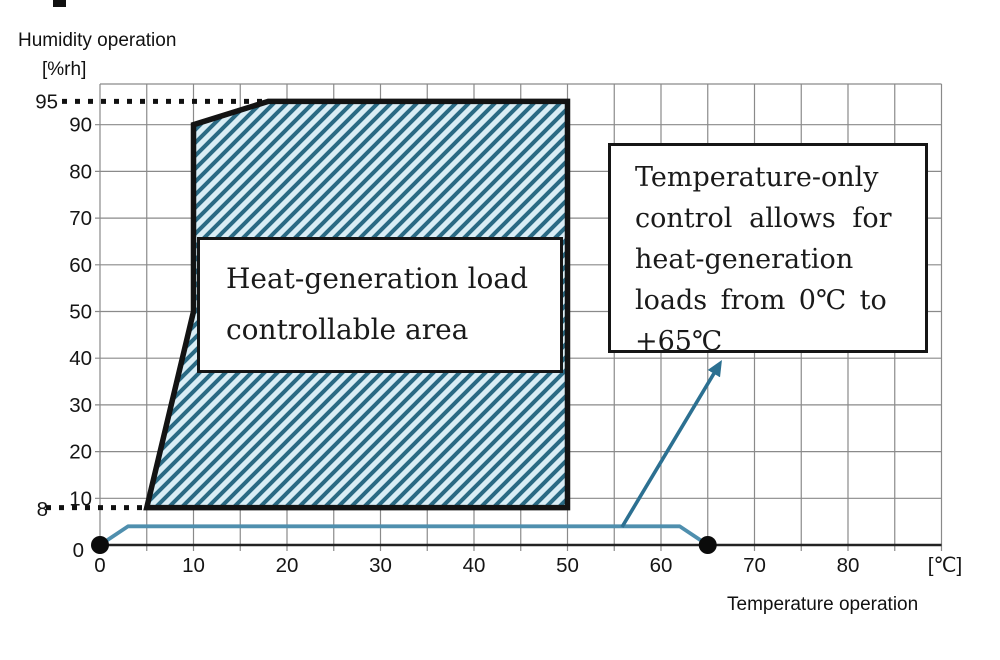  I want to click on line-endpoint-dot-right, so click(707, 545).